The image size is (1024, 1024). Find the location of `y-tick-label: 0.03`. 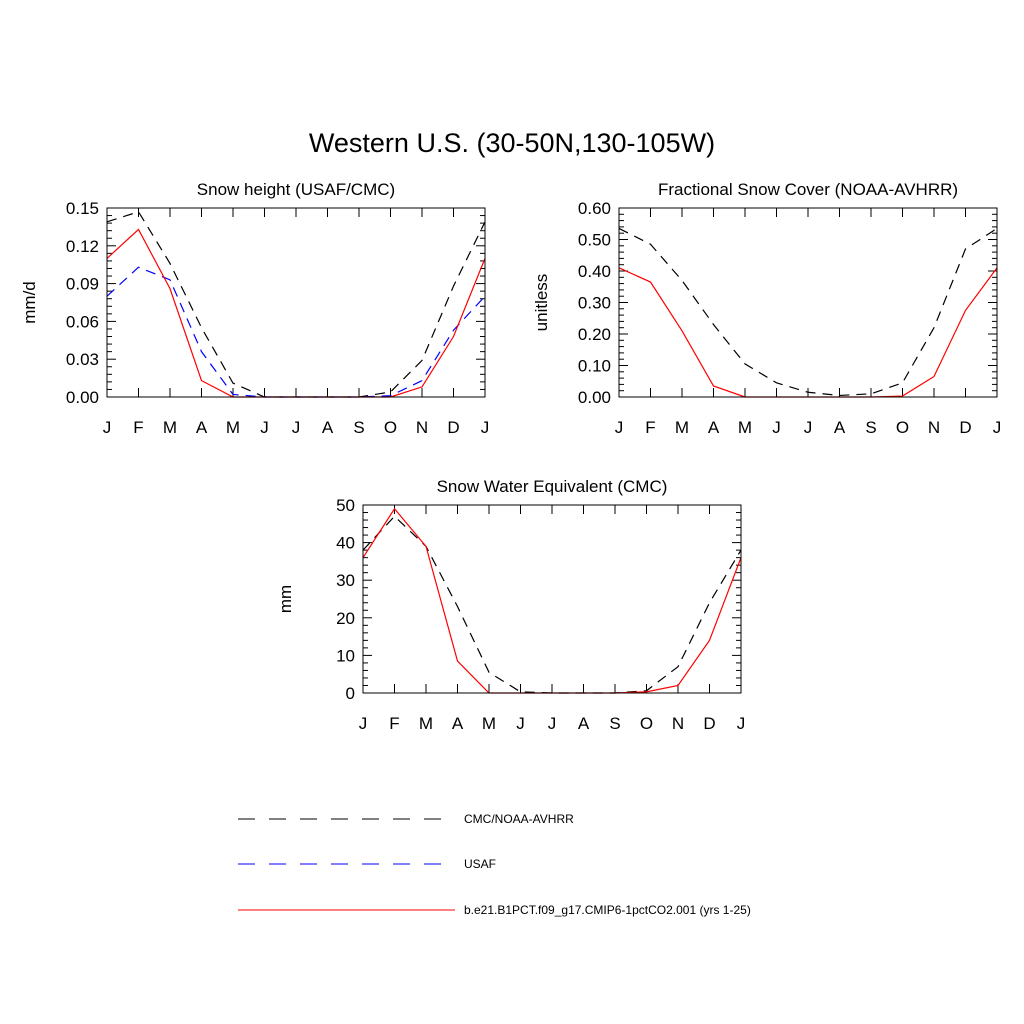

y-tick-label: 0.03 is located at coordinates (82, 359).